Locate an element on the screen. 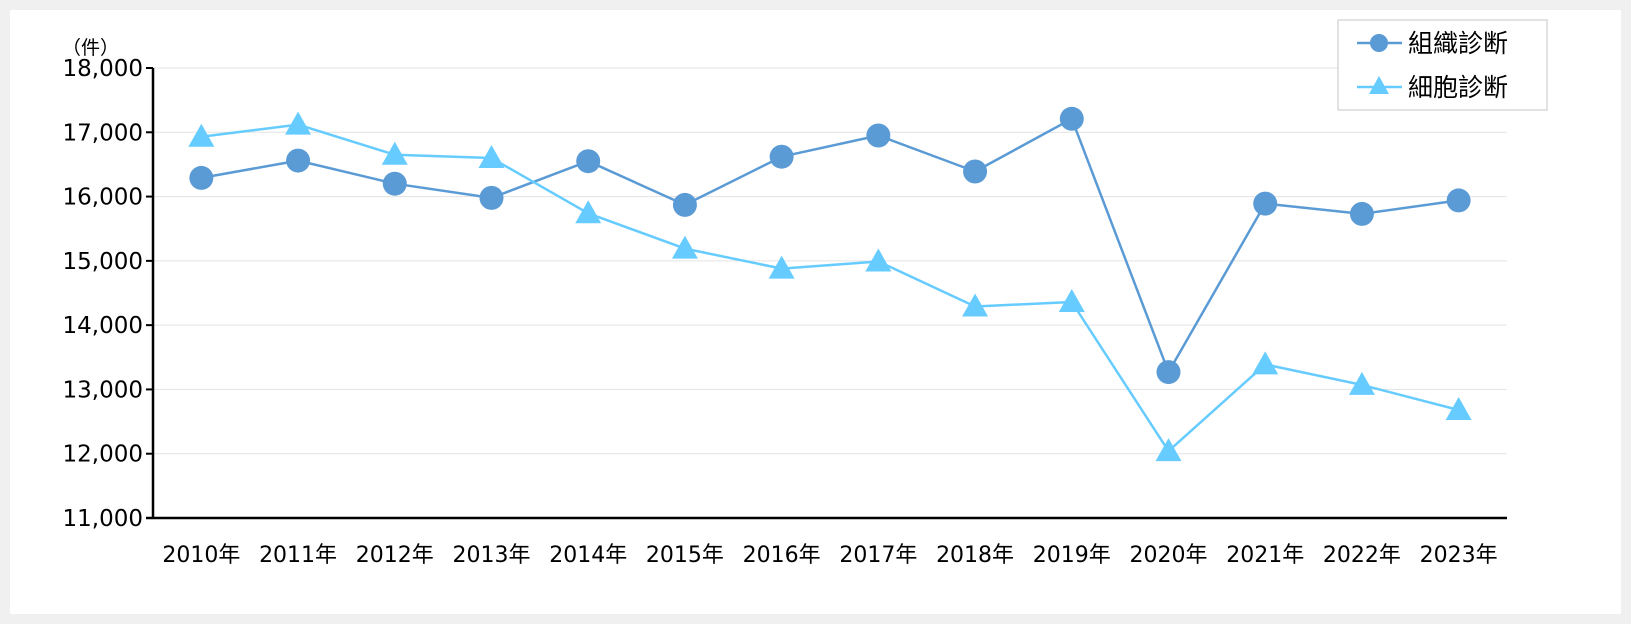  x-tick-label-7: 2017年 is located at coordinates (878, 555).